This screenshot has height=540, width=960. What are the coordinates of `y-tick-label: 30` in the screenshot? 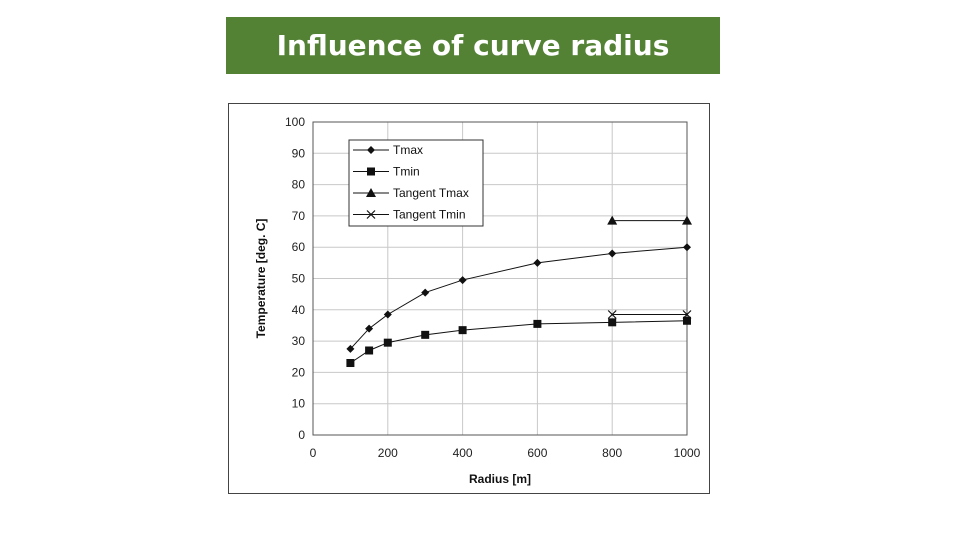 It's located at (299, 341).